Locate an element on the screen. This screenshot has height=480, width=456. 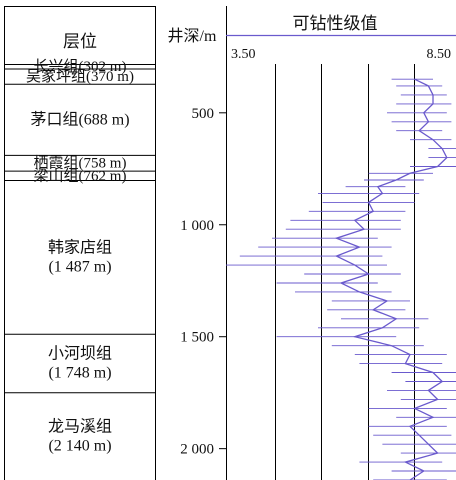
formation-label: 栖霞组(758 m) is located at coordinates (80, 163).